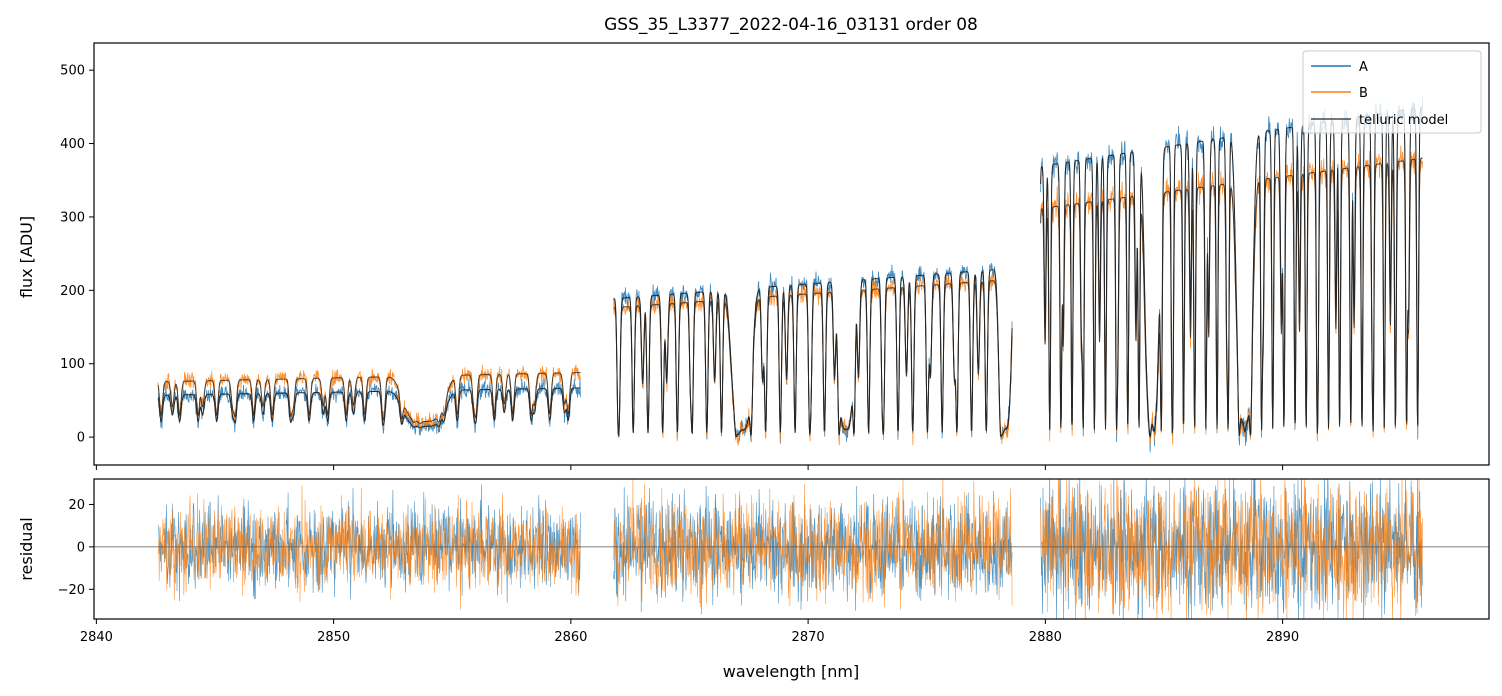  What do you see at coordinates (72, 291) in the screenshot?
I see `flux-ytick-label: 200` at bounding box center [72, 291].